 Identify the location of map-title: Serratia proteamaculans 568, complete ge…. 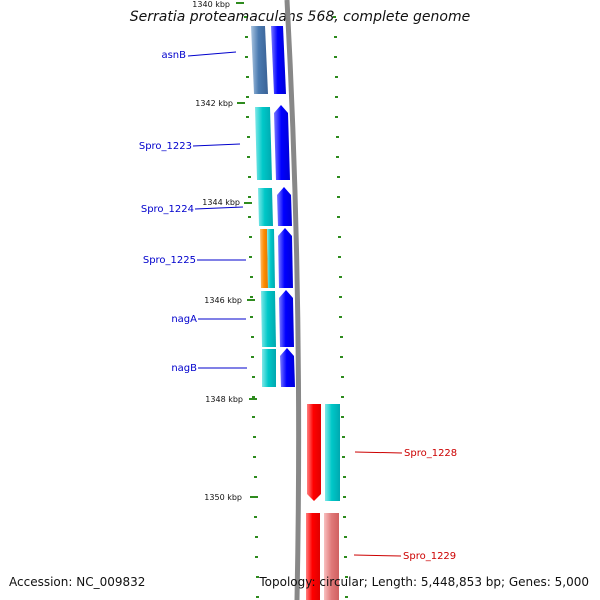
(300, 17).